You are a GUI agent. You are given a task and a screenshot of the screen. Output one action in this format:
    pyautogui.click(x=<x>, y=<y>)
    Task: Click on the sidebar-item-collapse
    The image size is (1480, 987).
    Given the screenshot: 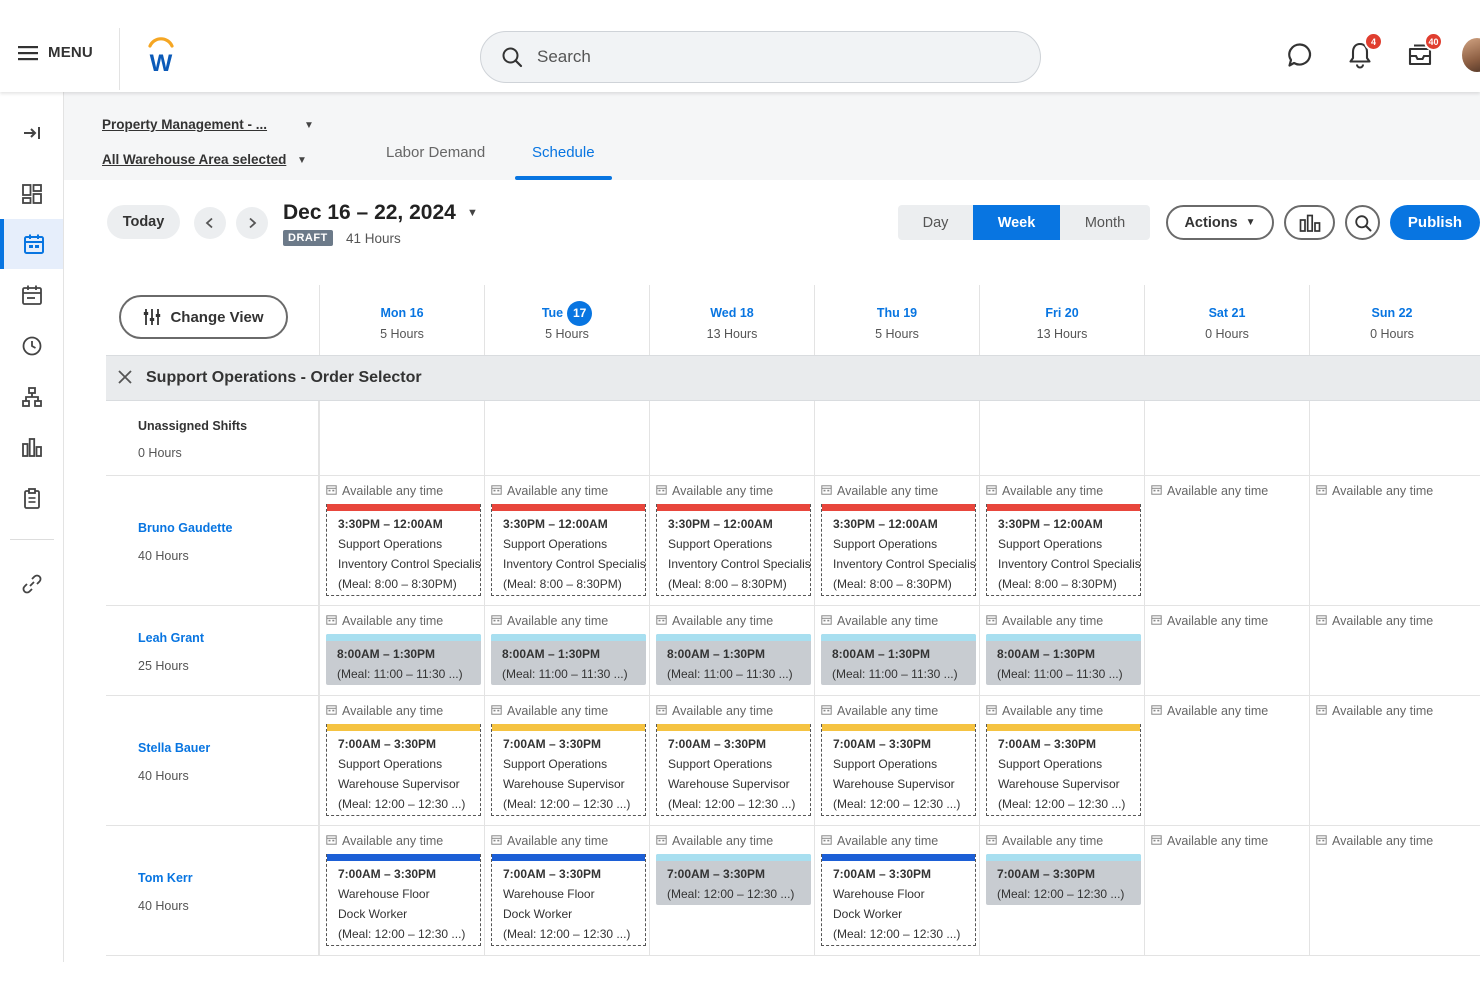 What is the action you would take?
    pyautogui.click(x=31, y=133)
    